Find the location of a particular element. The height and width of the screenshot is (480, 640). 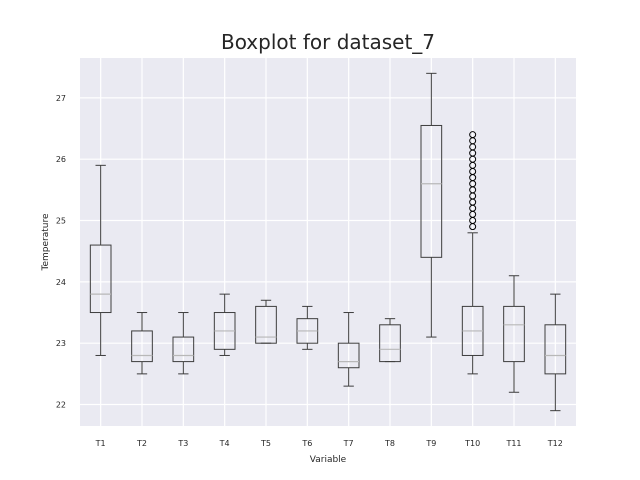

box-t9 is located at coordinates (431, 205).